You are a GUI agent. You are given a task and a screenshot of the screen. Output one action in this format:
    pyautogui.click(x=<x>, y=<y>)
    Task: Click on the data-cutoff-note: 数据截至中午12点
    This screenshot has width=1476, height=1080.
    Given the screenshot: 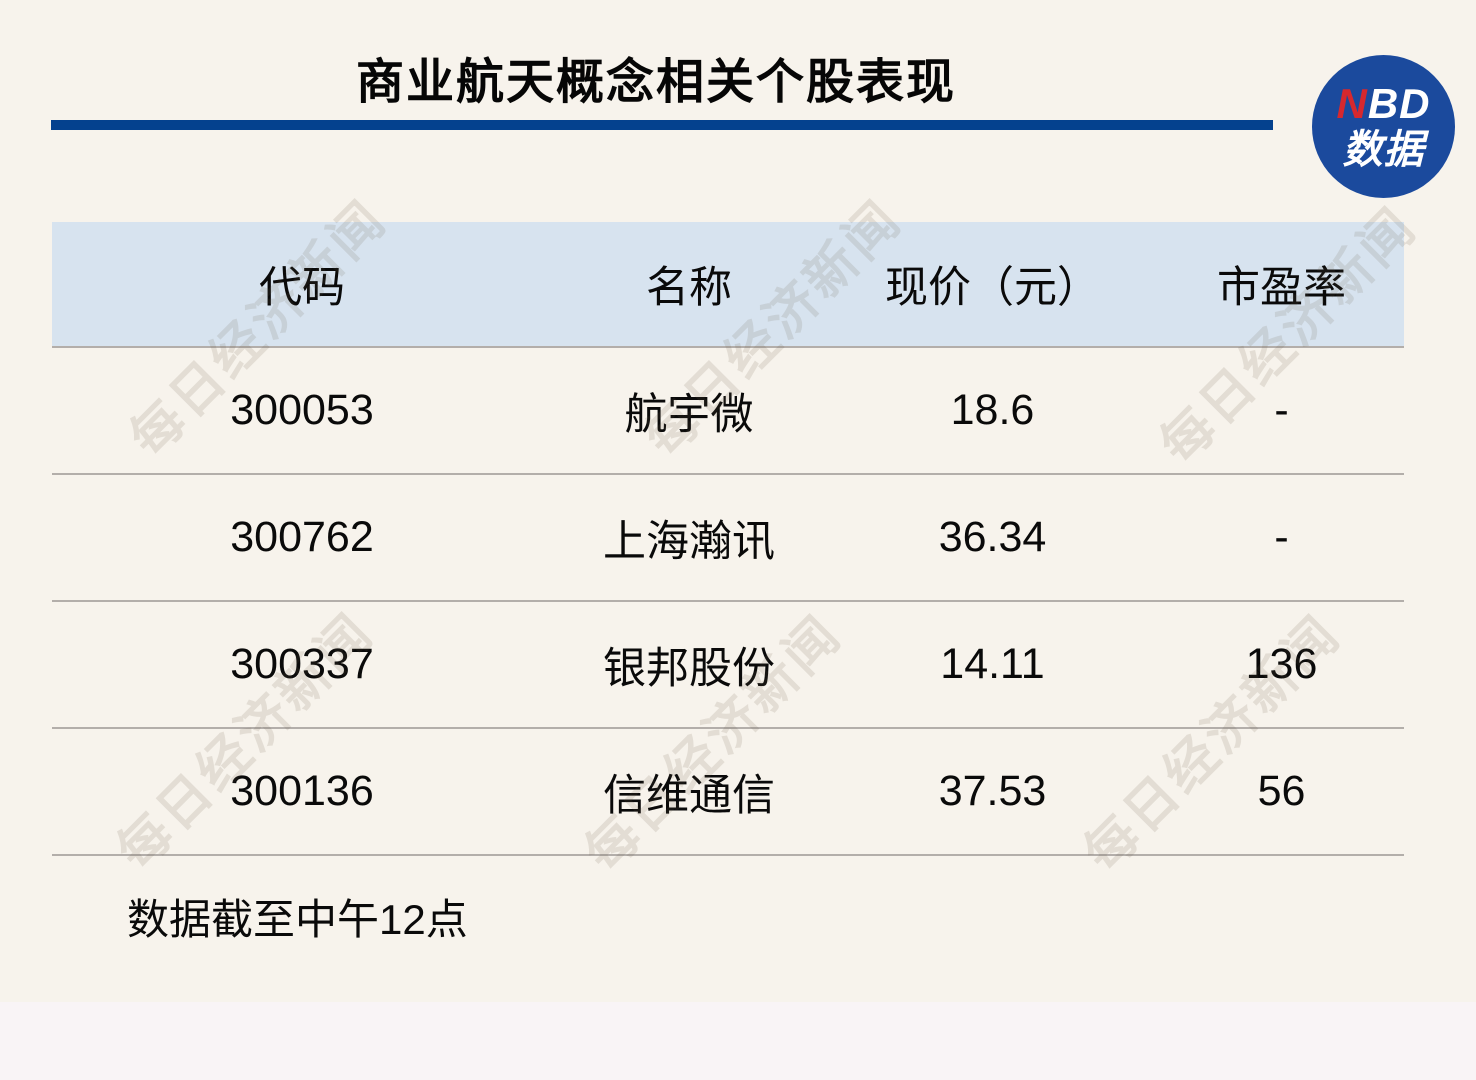 What is the action you would take?
    pyautogui.click(x=297, y=919)
    